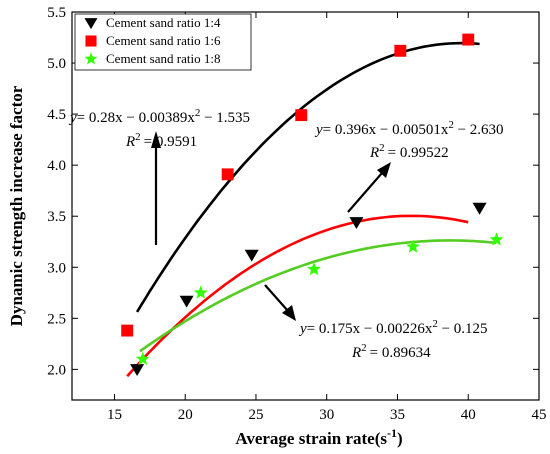  What do you see at coordinates (56, 13) in the screenshot?
I see `y-tick-label: 5.5` at bounding box center [56, 13].